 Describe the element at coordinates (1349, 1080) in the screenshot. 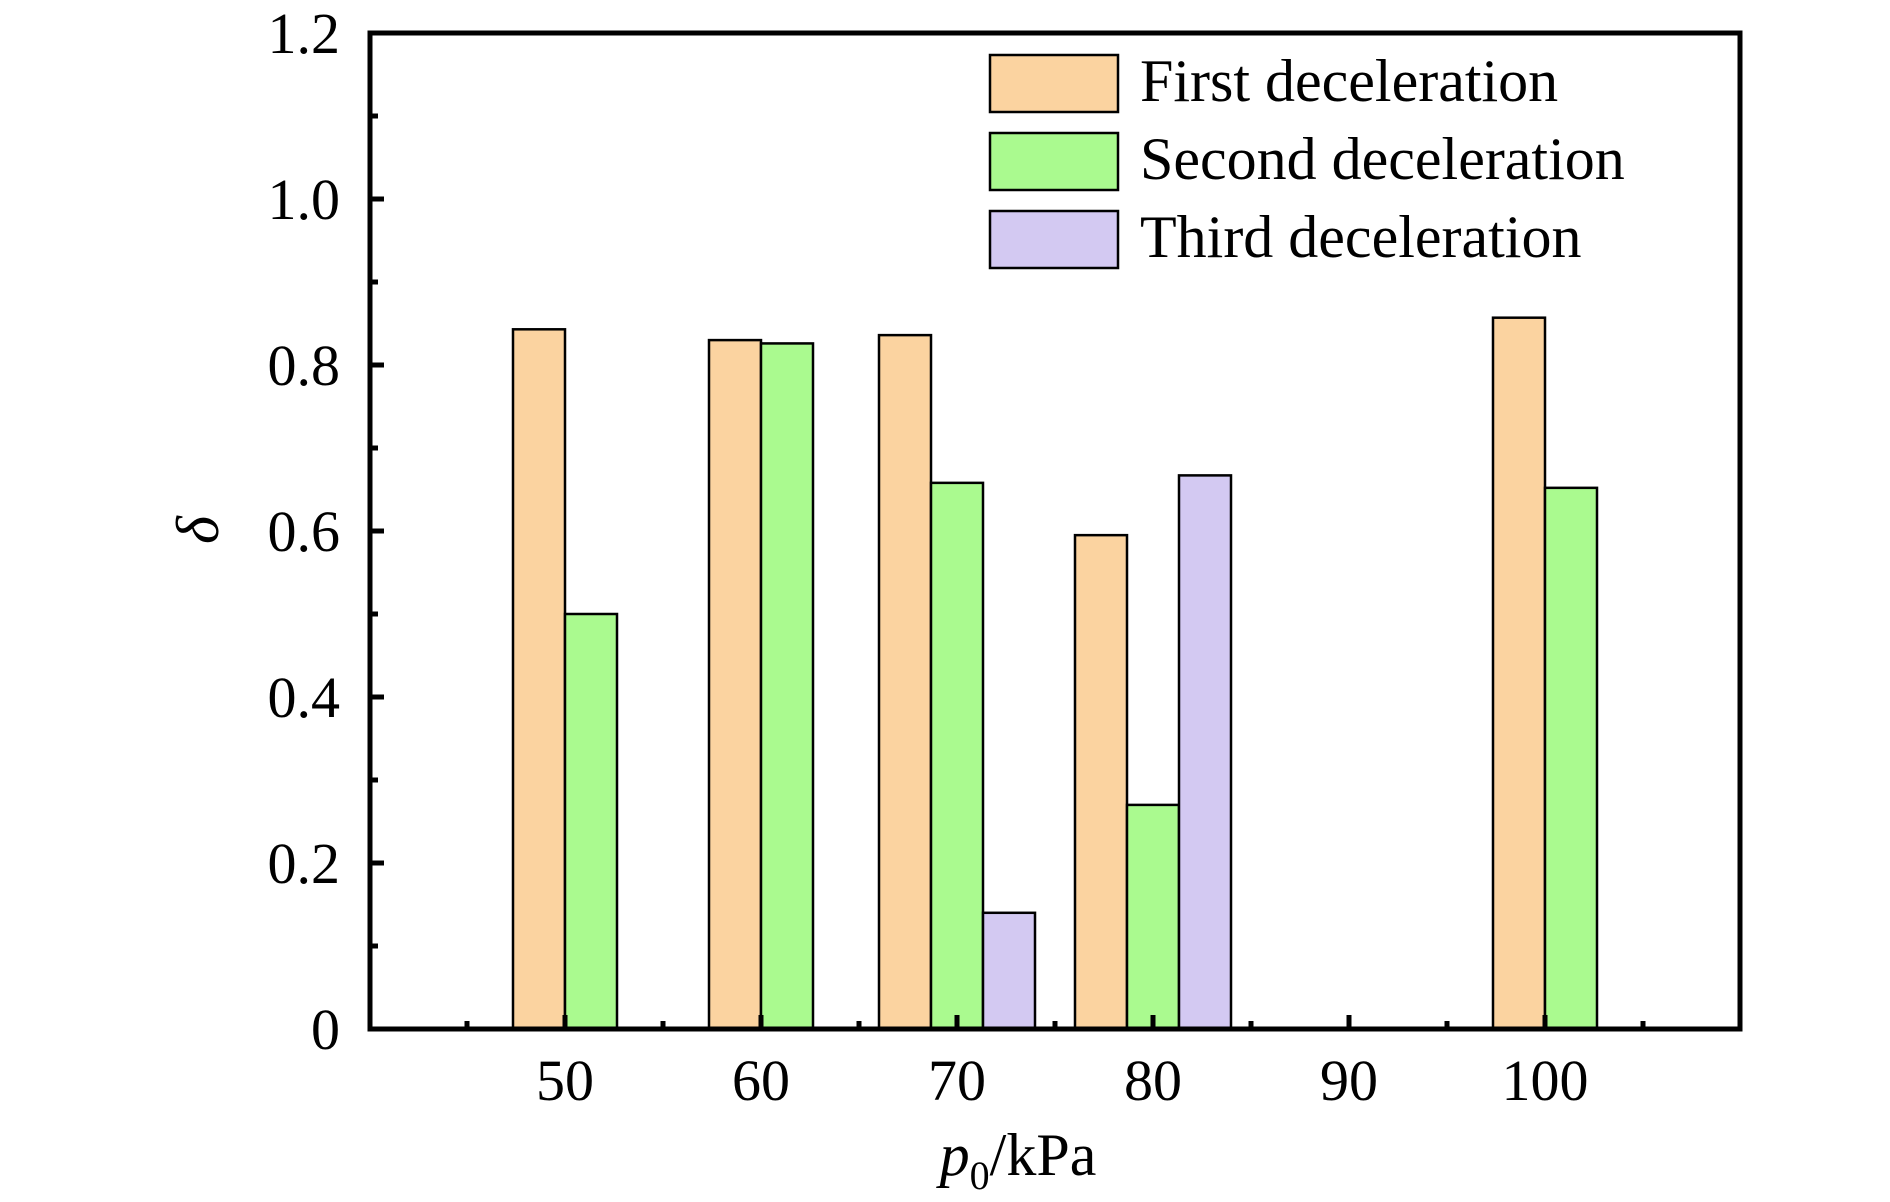

I see `x-tick-label: 90` at that location.